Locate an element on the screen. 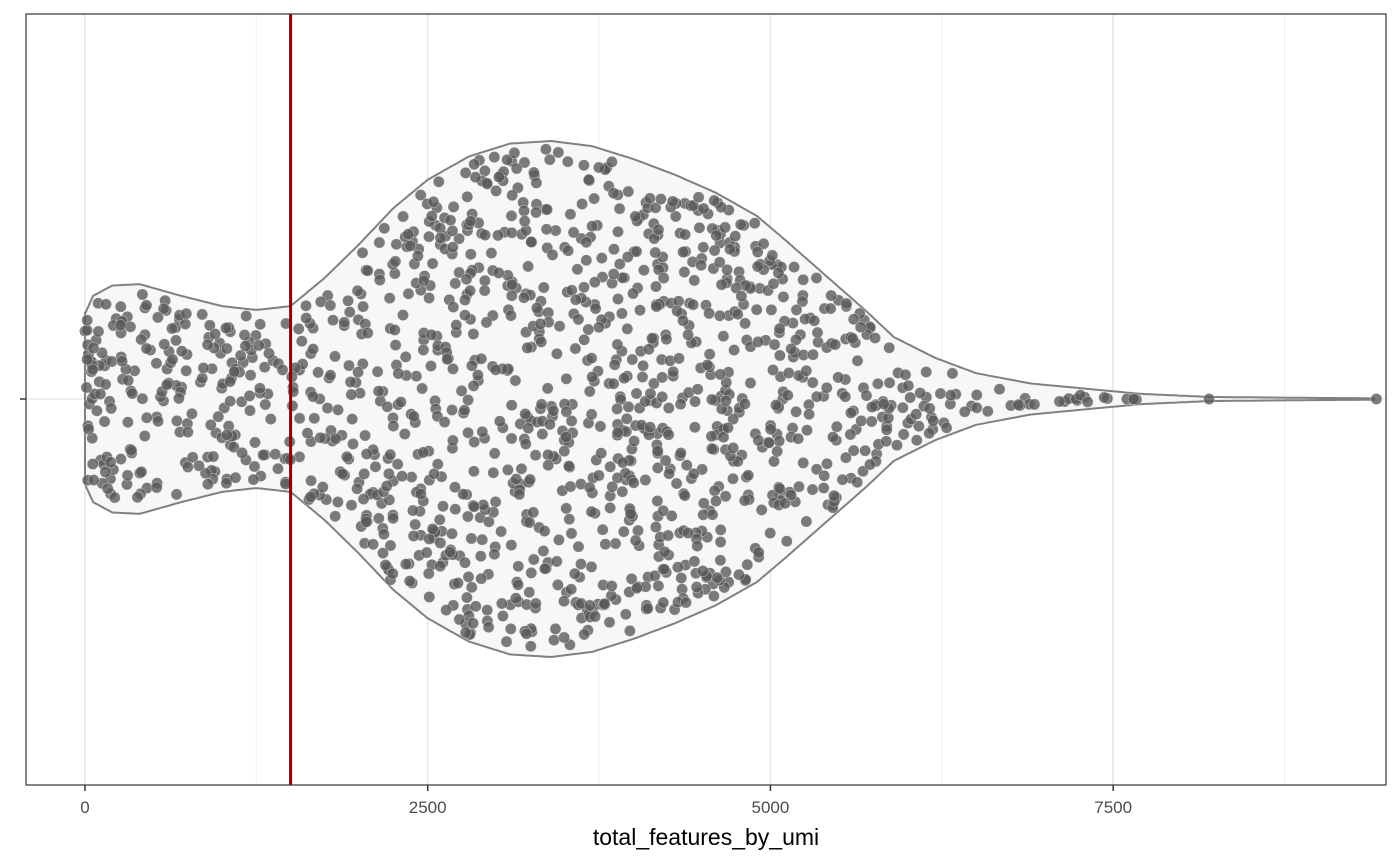 This screenshot has height=865, width=1400. x-axis-ticks: 0 2500 5000 7500 is located at coordinates (606, 801).